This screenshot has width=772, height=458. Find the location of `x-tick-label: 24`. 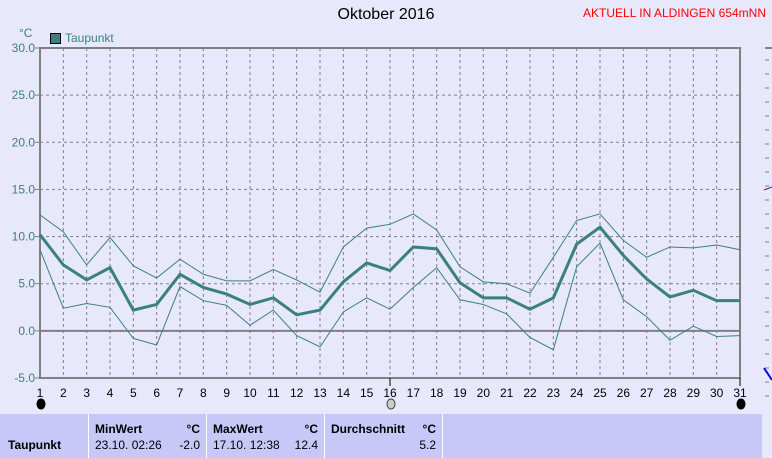

x-tick-label: 24 is located at coordinates (577, 393).